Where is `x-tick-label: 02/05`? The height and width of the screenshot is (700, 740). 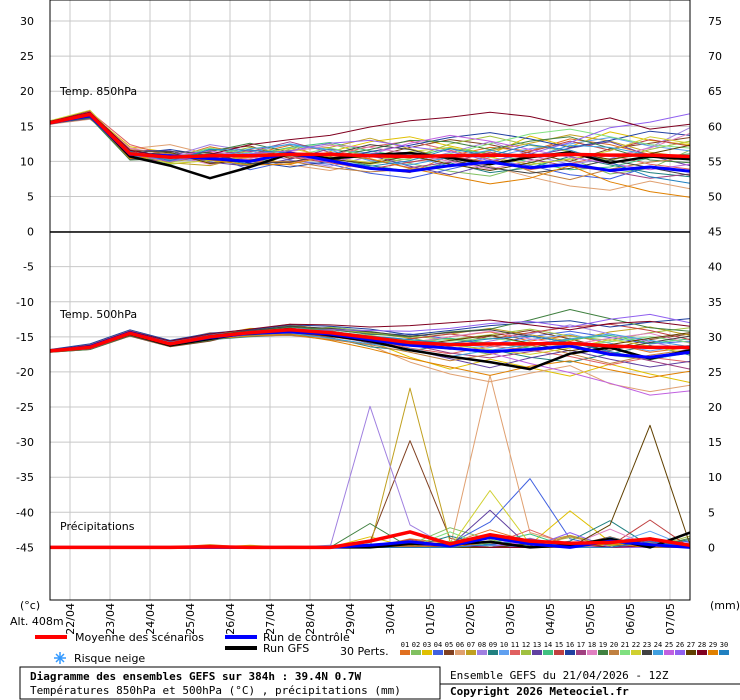 x-tick-label: 02/05 is located at coordinates (470, 619).